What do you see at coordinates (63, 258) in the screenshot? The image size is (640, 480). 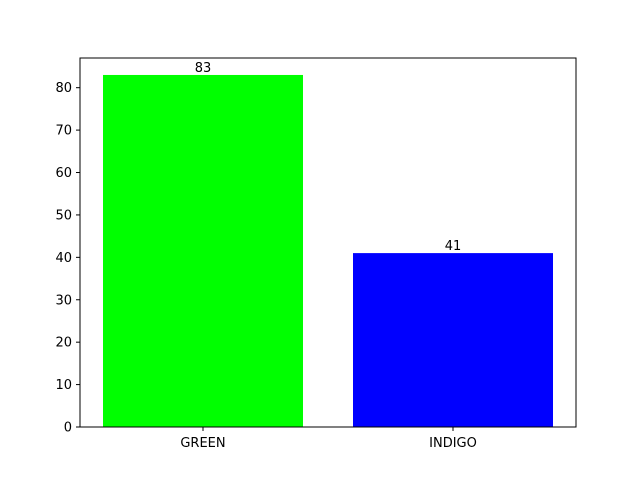 I see `y-tick-label: 40` at bounding box center [63, 258].